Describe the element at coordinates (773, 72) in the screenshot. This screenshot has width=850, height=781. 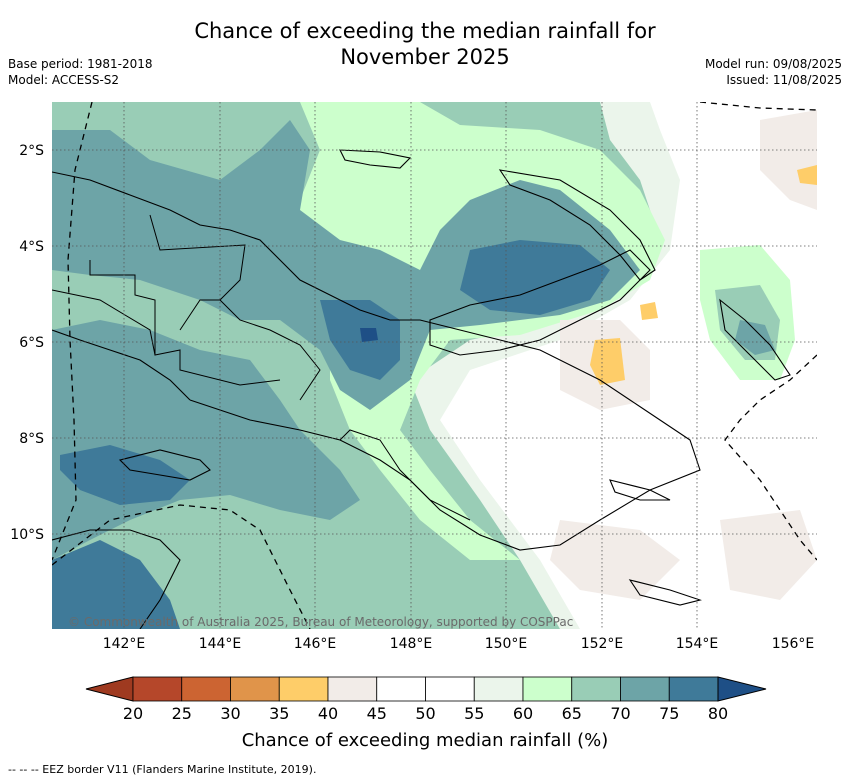
I see `meta-right: Model run: 09/08/2025 Issued: 11/08/2025` at that location.